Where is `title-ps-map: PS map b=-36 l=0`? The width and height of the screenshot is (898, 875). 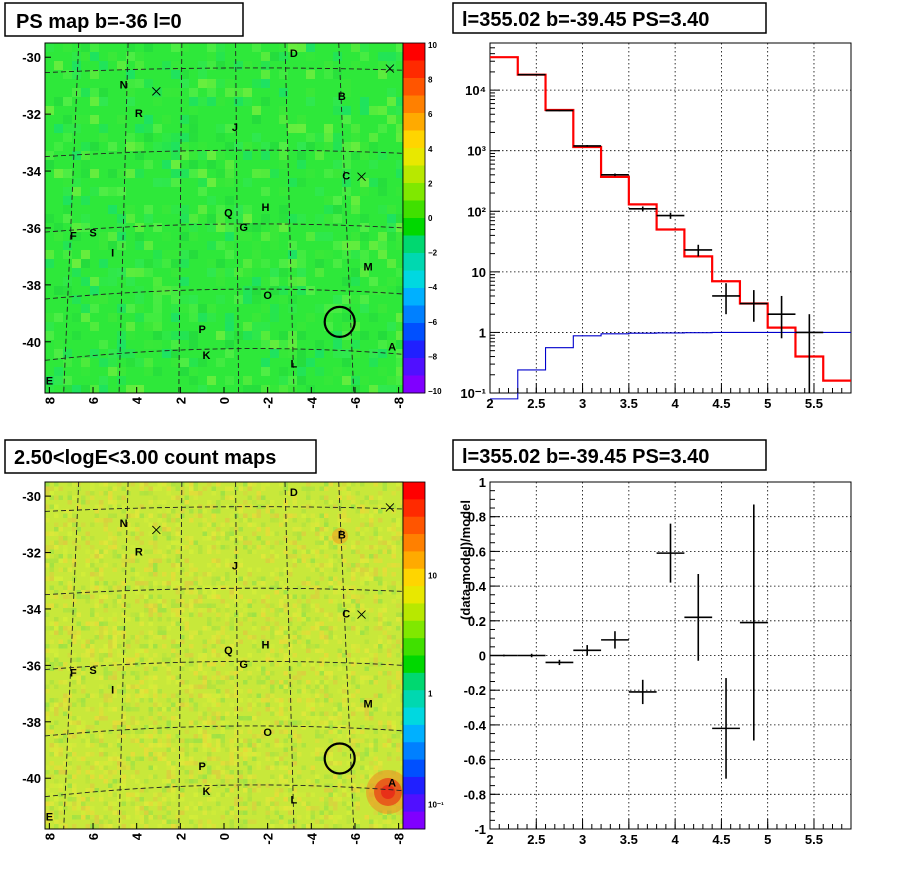 title-ps-map: PS map b=-36 l=0 is located at coordinates (99, 22).